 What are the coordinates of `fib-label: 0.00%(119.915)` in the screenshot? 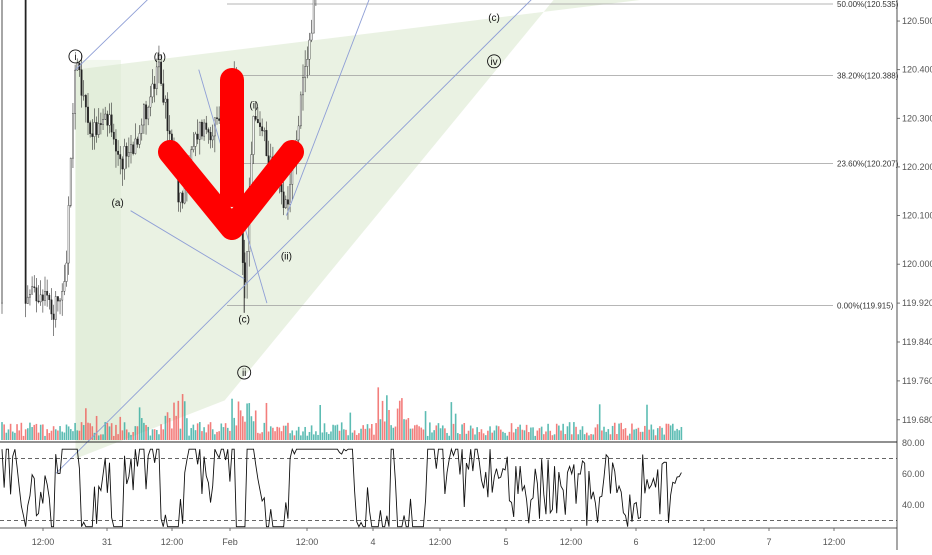 It's located at (865, 306).